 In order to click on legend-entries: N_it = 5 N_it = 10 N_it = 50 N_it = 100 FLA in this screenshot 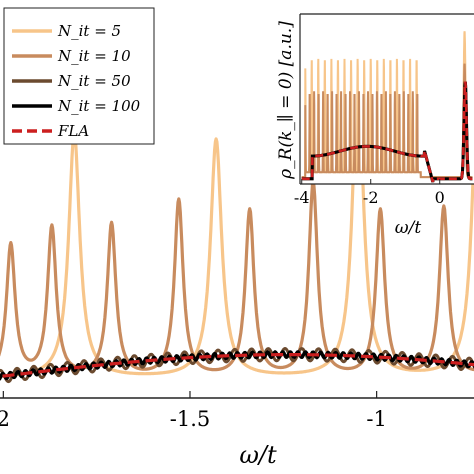, I will do `click(76, 81)`.